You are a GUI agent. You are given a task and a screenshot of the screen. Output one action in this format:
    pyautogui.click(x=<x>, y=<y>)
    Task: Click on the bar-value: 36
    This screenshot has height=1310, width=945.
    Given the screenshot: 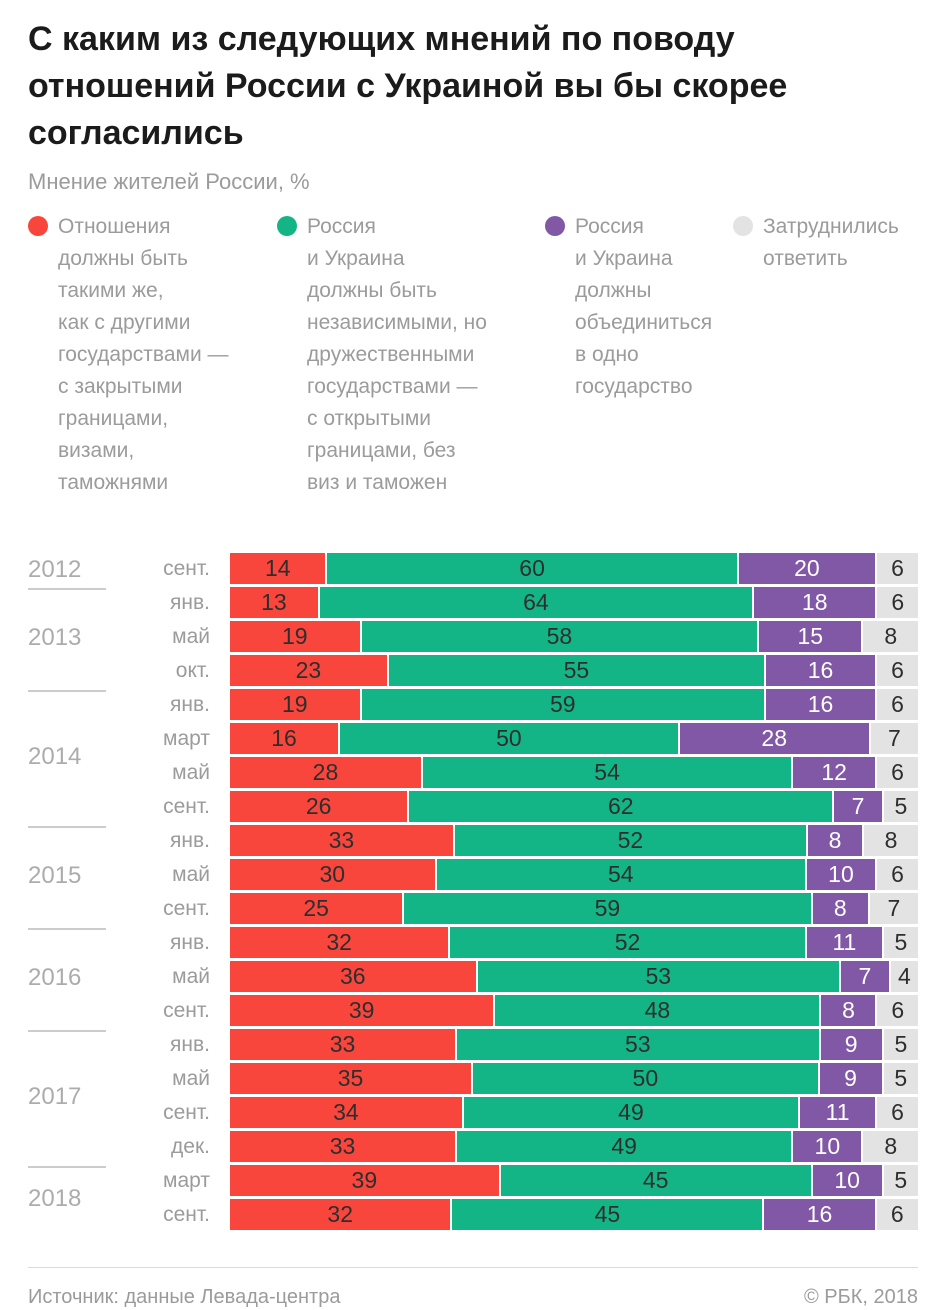 What is the action you would take?
    pyautogui.click(x=352, y=976)
    